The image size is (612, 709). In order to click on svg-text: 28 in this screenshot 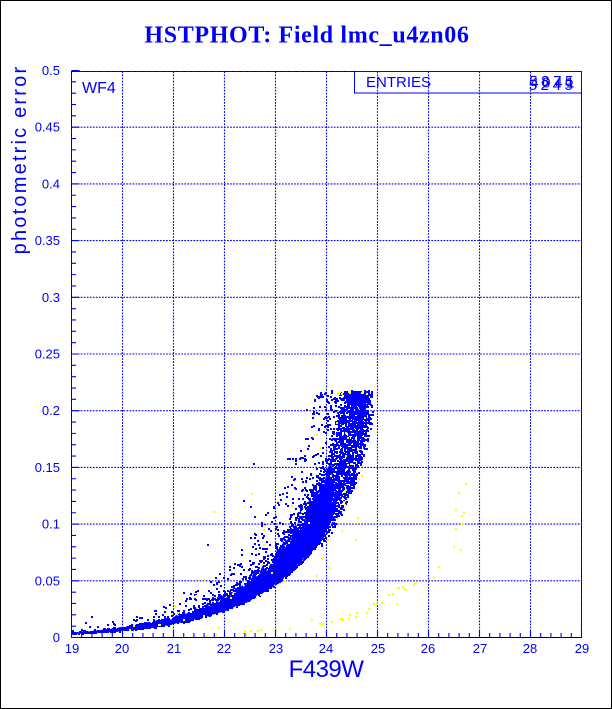, I will do `click(530, 648)`.